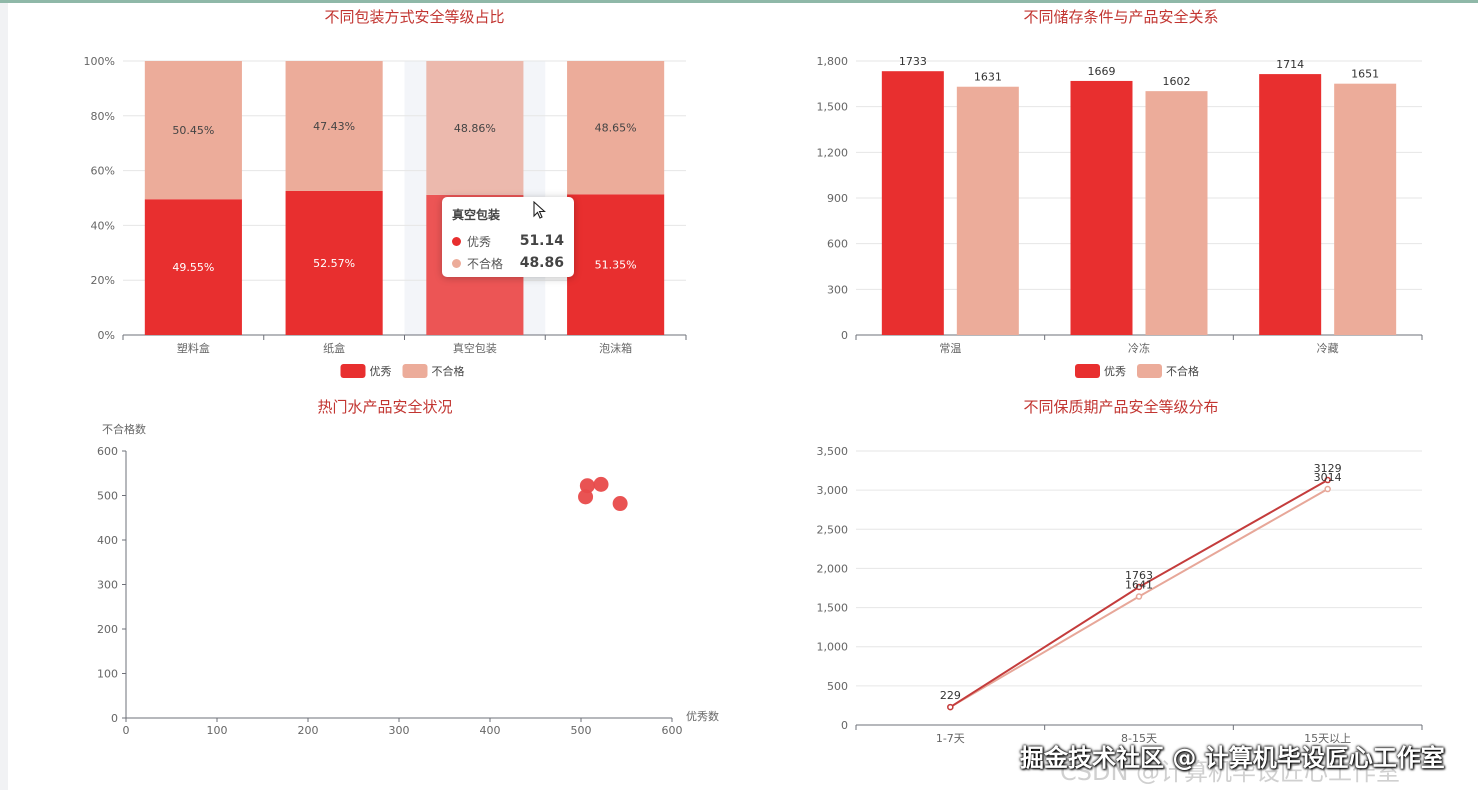 This screenshot has width=1478, height=790. What do you see at coordinates (334, 348) in the screenshot?
I see `x-tick-label: 纸盒` at bounding box center [334, 348].